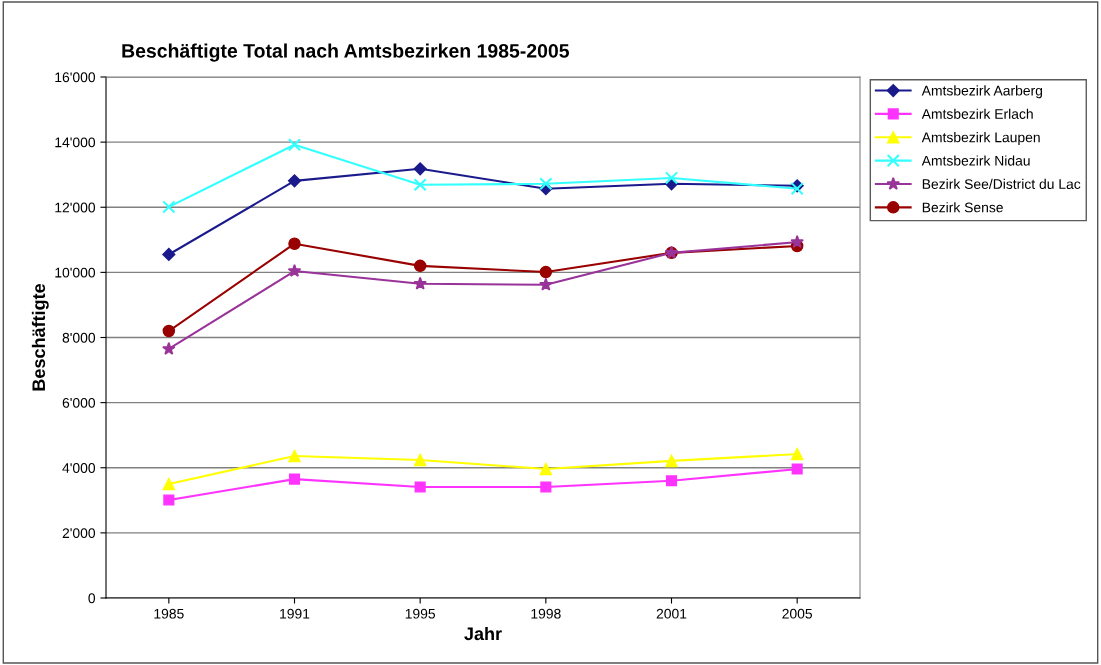 The height and width of the screenshot is (665, 1101). I want to click on legend-label: Amtsbezirk Nidau, so click(975, 160).